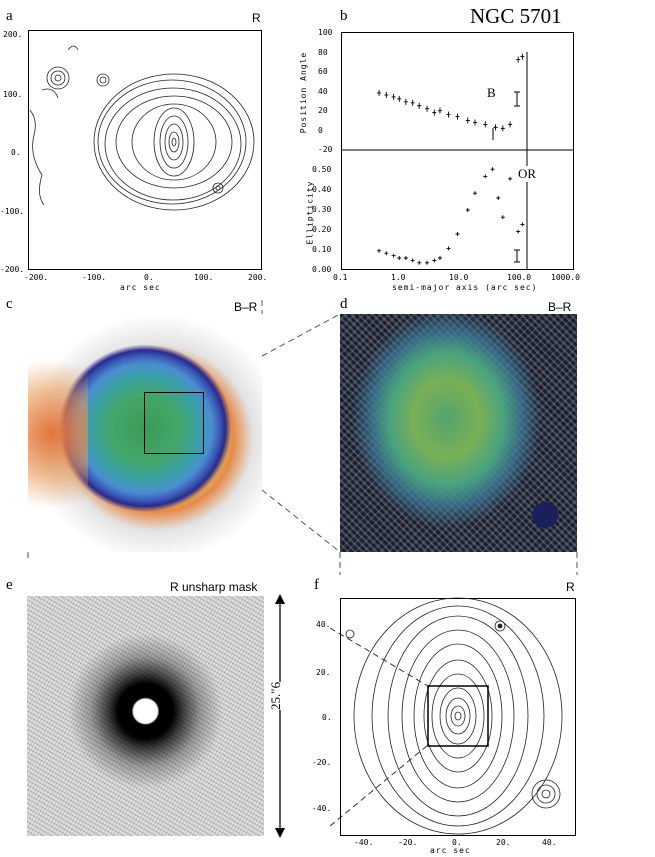 This screenshot has width=655, height=857. What do you see at coordinates (327, 717) in the screenshot?
I see `panel-f-ytick: 0.` at bounding box center [327, 717].